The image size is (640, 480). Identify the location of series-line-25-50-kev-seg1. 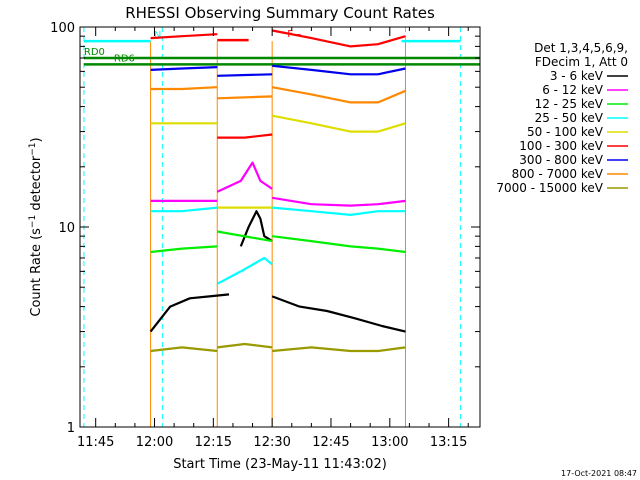
(184, 209).